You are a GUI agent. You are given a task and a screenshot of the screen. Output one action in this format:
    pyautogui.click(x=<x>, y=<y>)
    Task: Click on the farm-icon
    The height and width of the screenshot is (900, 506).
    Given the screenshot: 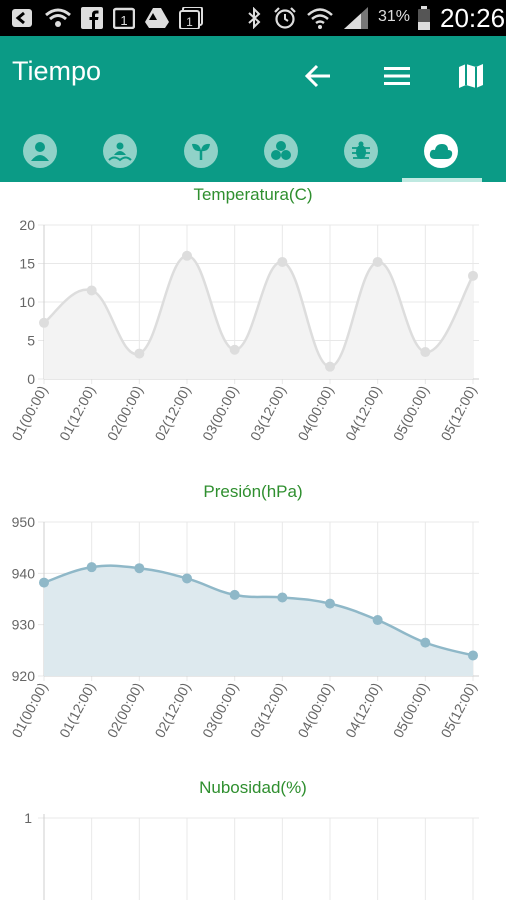 What is the action you would take?
    pyautogui.click(x=120, y=151)
    